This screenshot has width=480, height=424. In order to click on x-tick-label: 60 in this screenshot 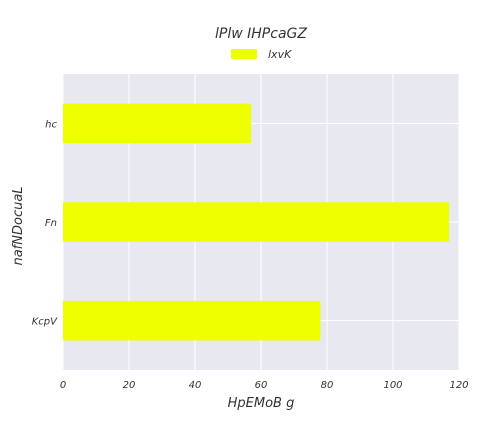, I will do `click(261, 385)`.